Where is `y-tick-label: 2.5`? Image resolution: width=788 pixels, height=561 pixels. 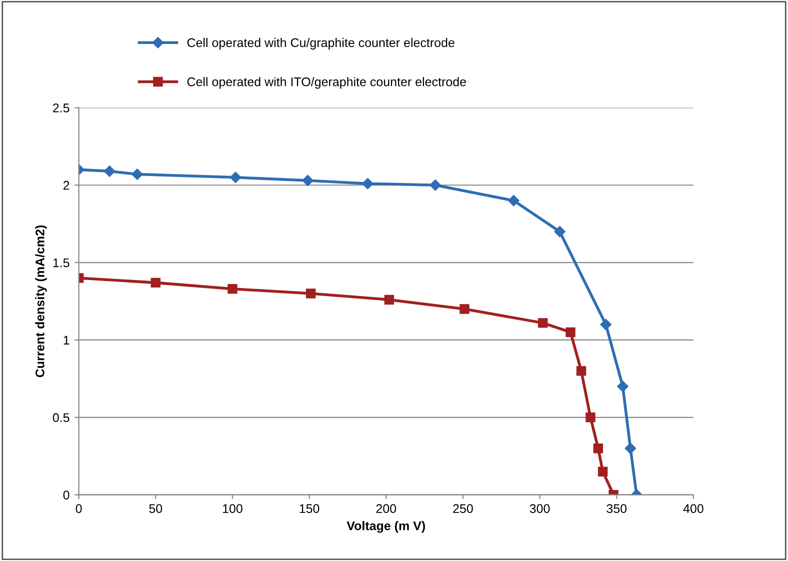
y-tick-label: 2.5 is located at coordinates (61, 108).